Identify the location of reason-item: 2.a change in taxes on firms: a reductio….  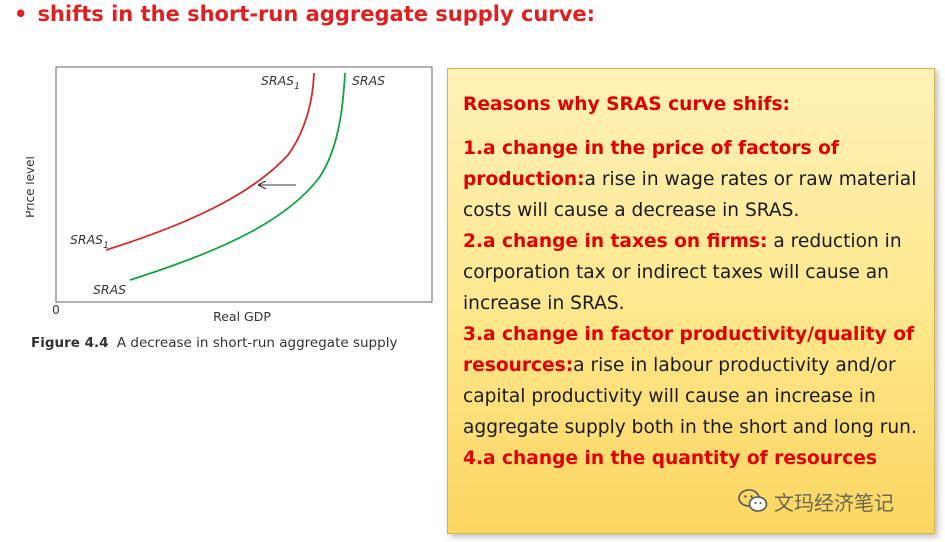
(694, 272).